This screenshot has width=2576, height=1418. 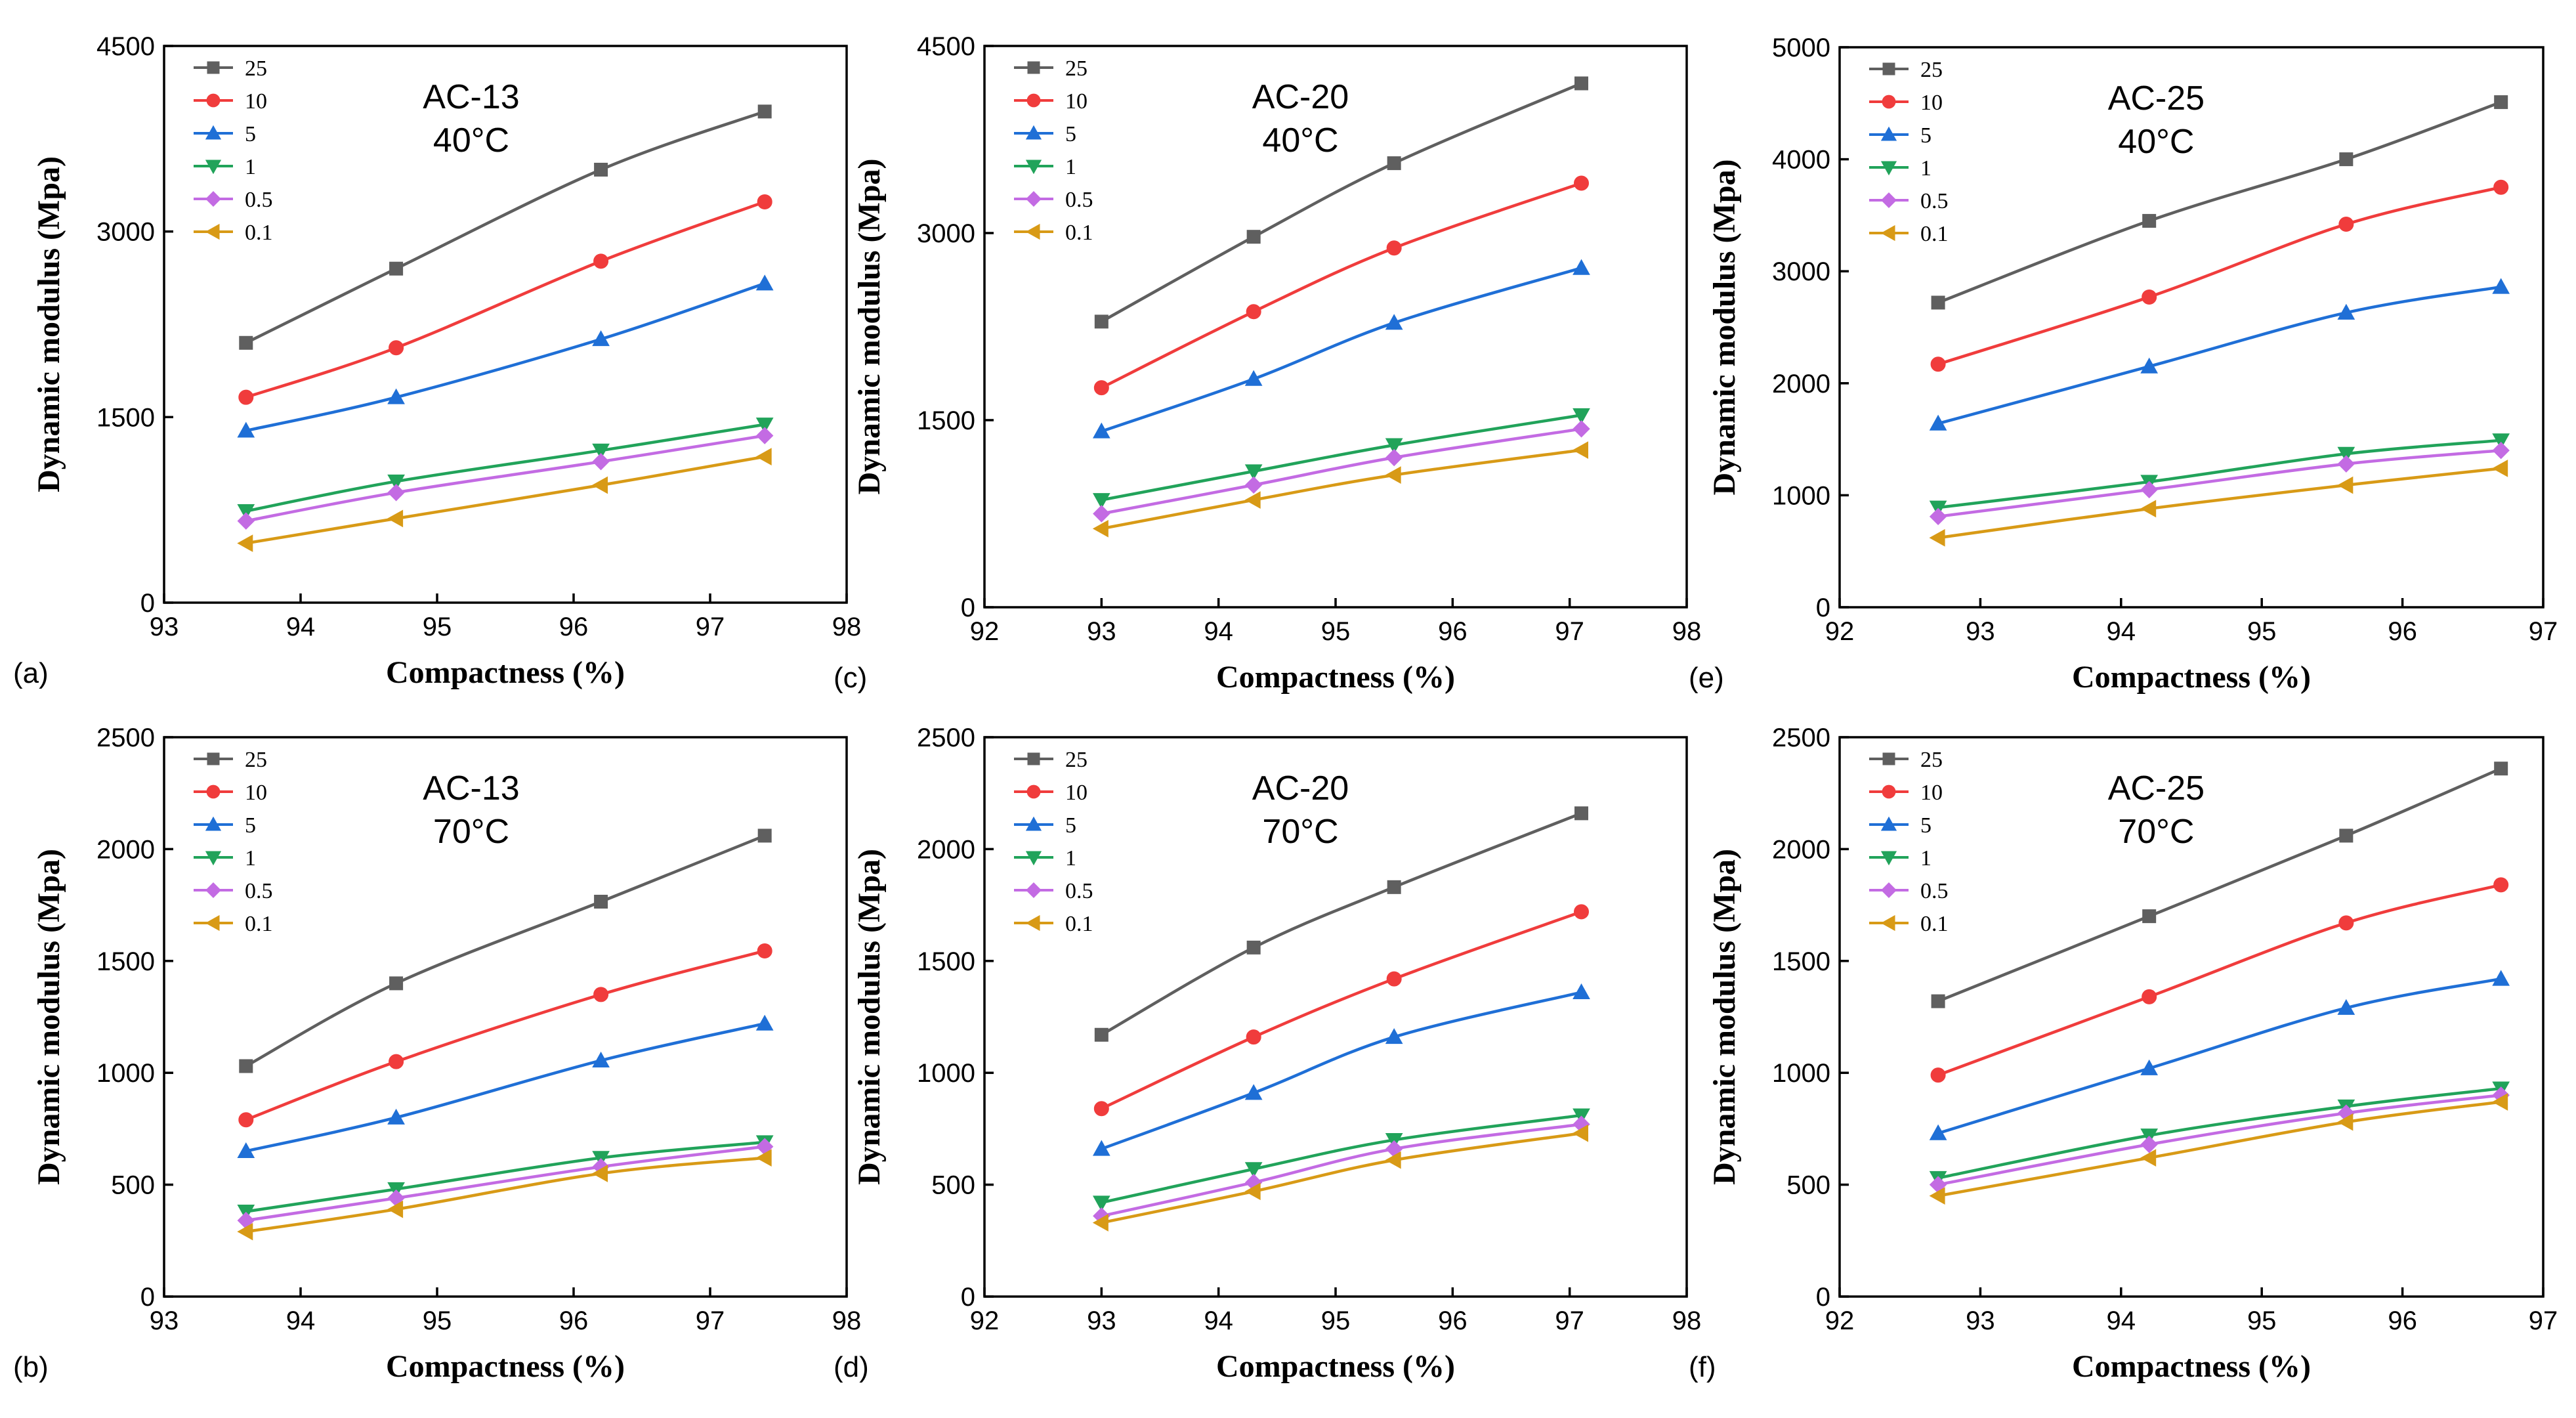 I want to click on legend-label: 25, so click(x=1931, y=70).